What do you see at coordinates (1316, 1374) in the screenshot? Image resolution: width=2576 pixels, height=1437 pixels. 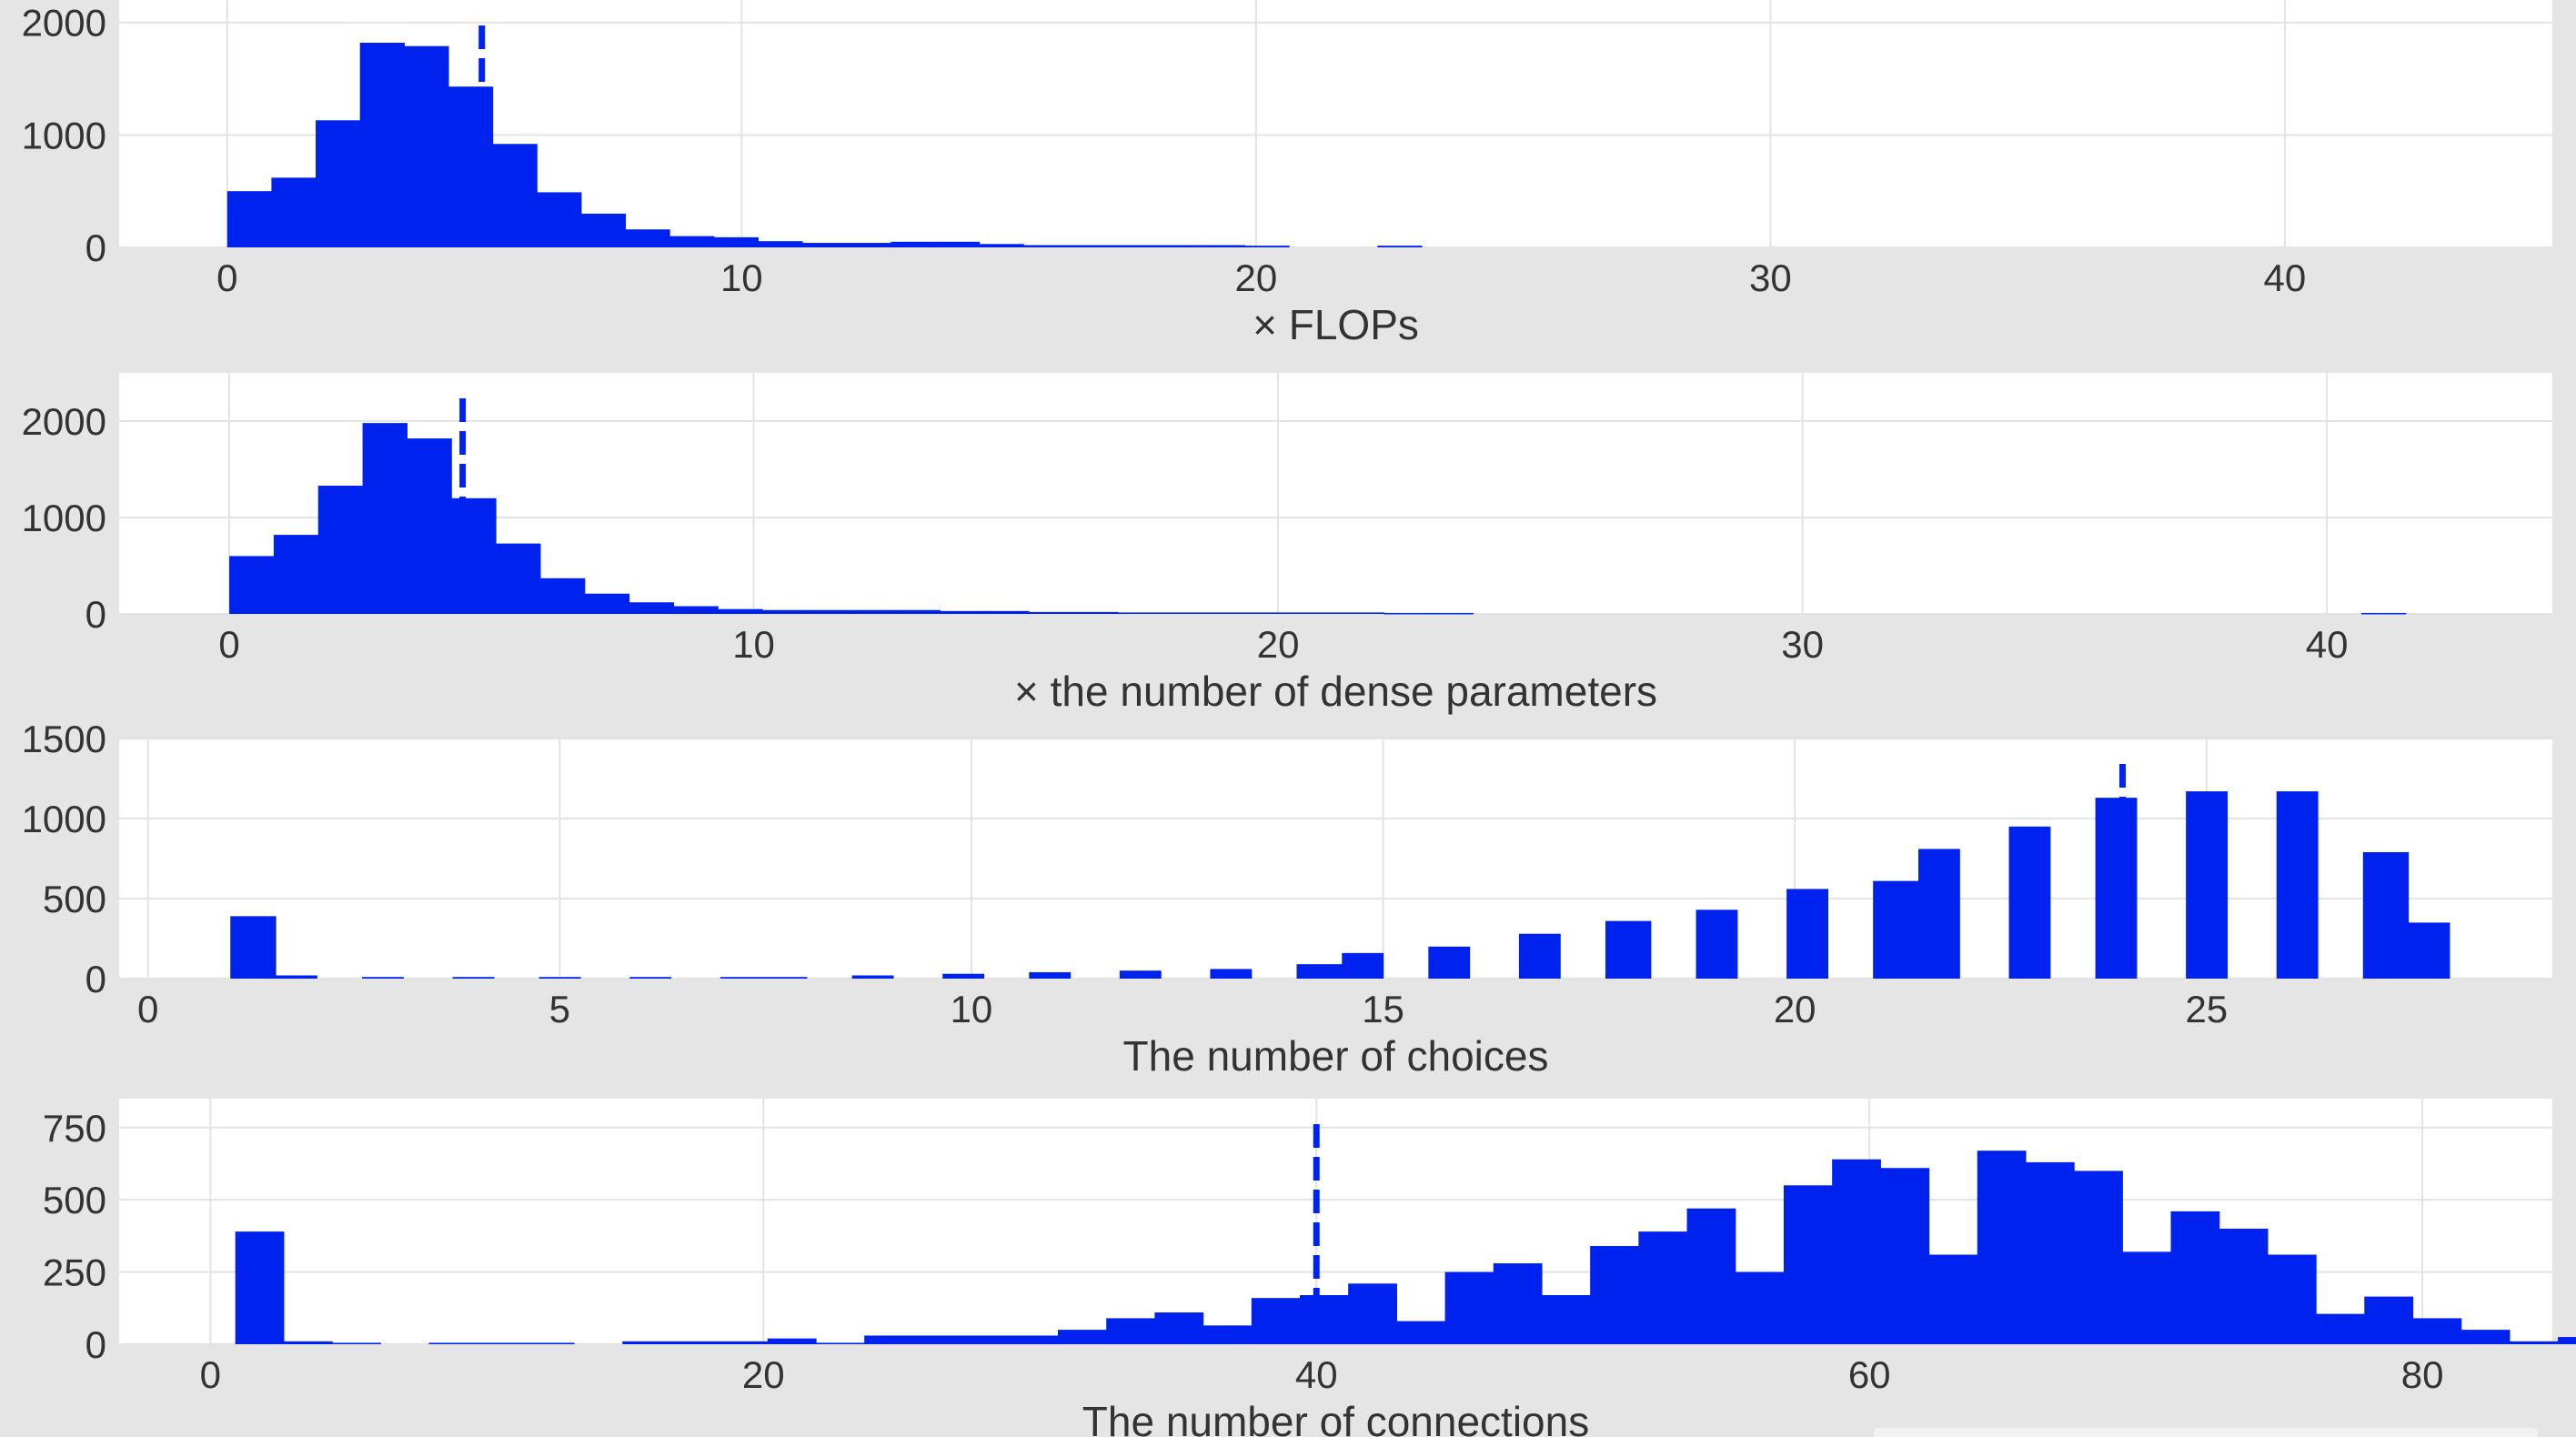 I see `x-tick-label: 40` at bounding box center [1316, 1374].